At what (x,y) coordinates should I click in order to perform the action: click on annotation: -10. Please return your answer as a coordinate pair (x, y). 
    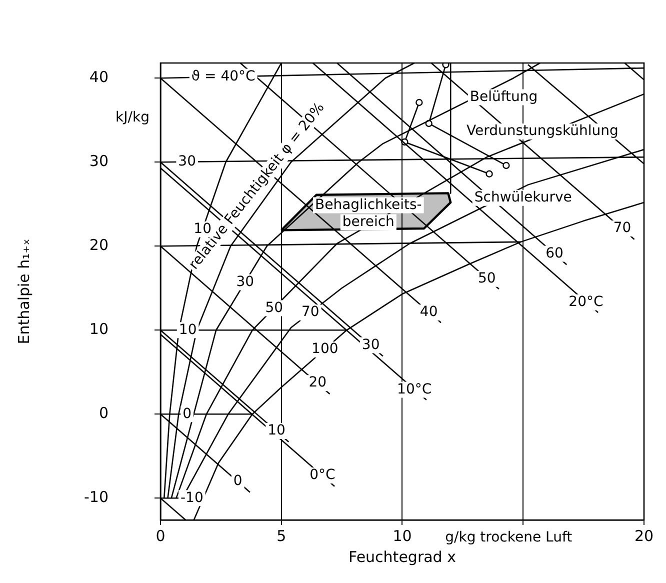
    Looking at the image, I should click on (192, 498).